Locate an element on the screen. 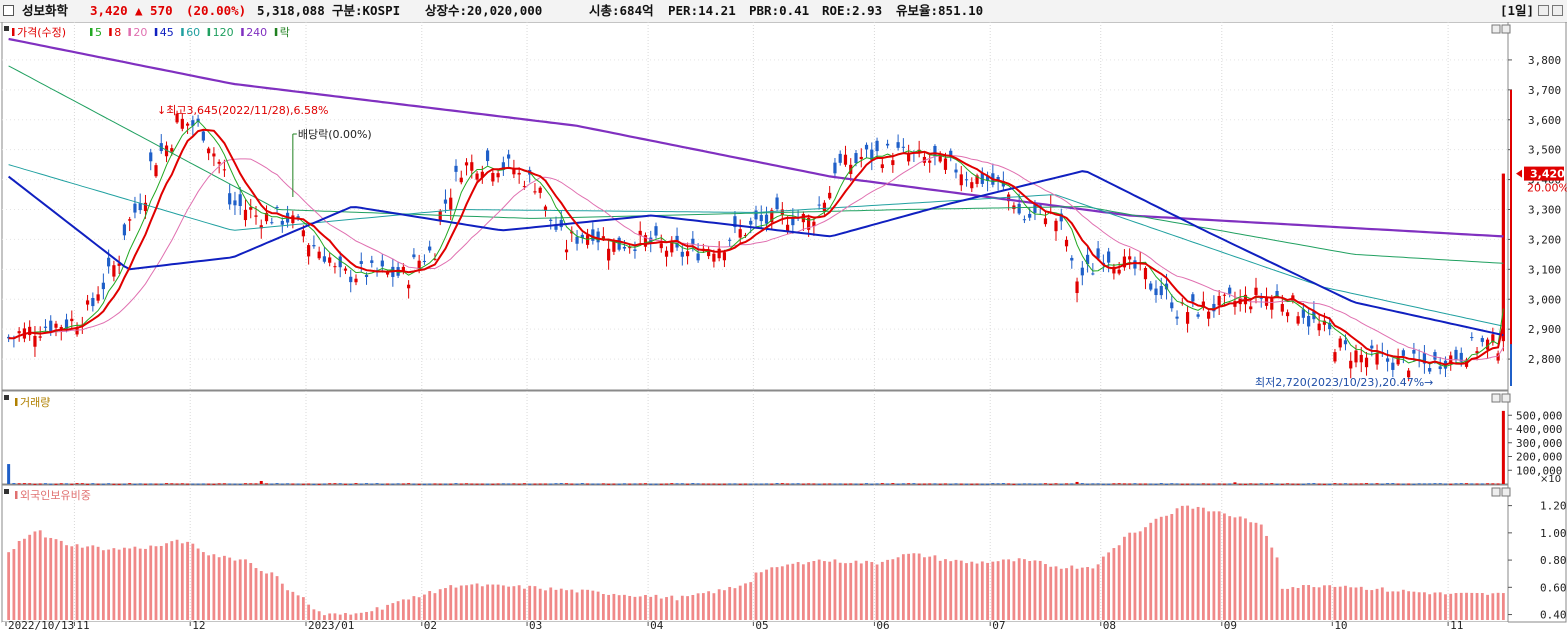  foreign-y-tick: 0.60 is located at coordinates (1553, 587).